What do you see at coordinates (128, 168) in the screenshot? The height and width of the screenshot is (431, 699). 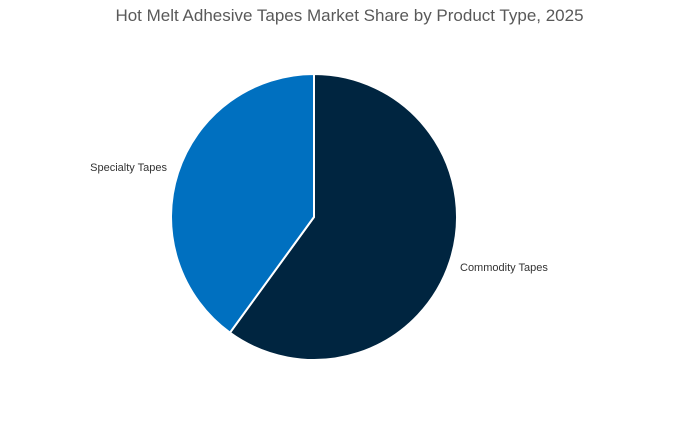 I see `slice-label: Specialty Tapes` at bounding box center [128, 168].